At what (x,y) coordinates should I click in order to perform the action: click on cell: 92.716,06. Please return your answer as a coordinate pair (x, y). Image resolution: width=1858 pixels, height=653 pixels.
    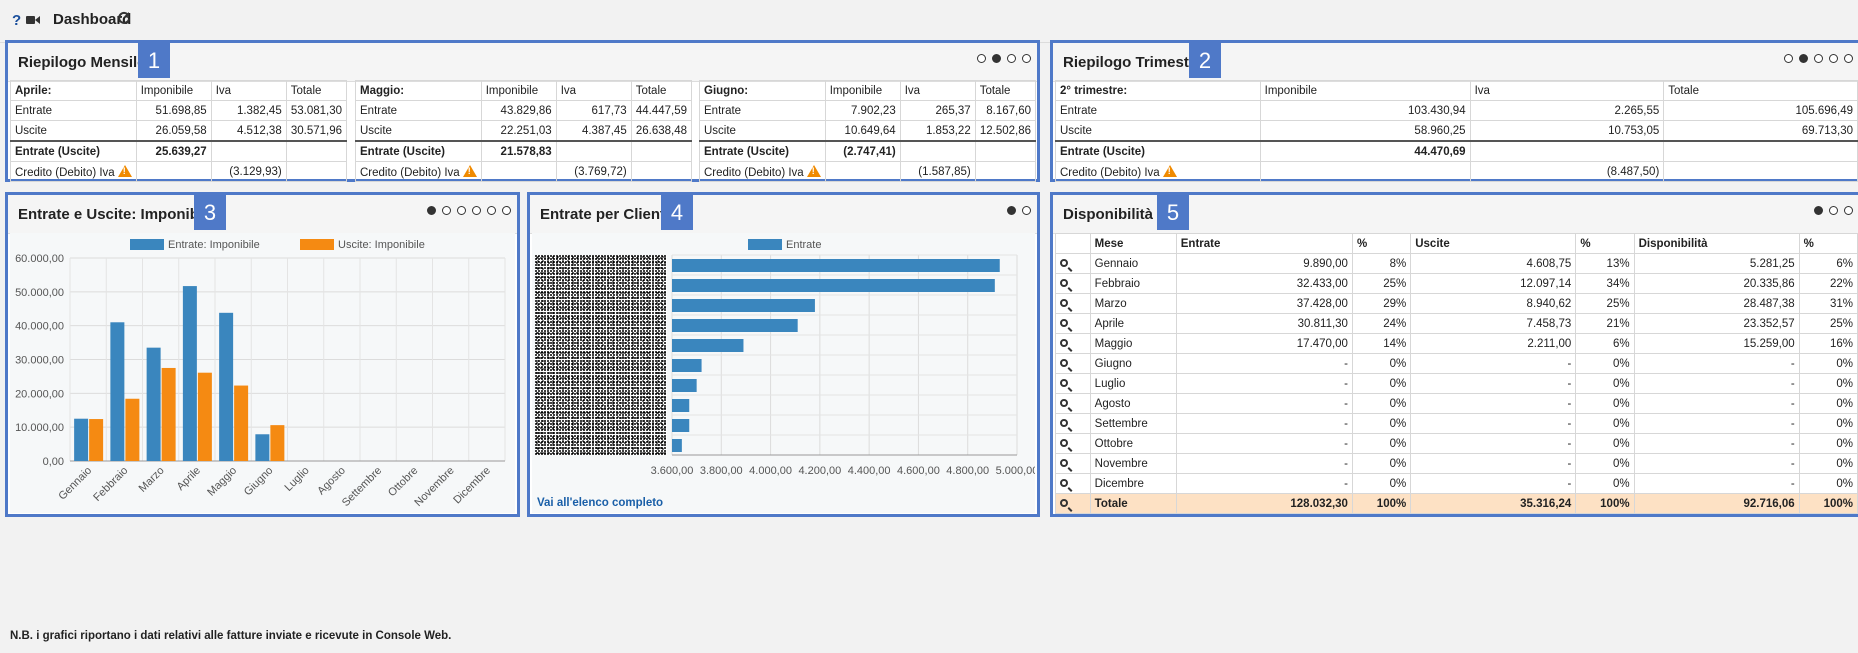
    Looking at the image, I should click on (1716, 503).